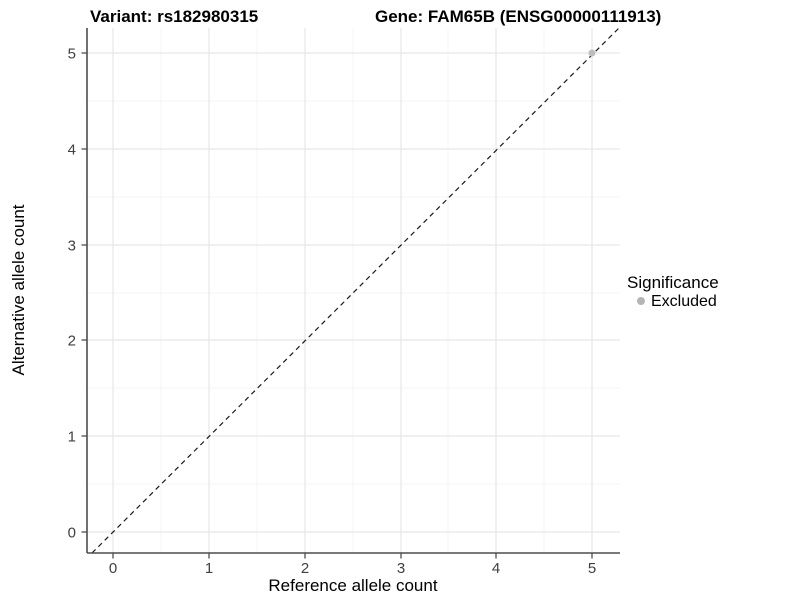  I want to click on legend: Significance Excluded, so click(673, 291).